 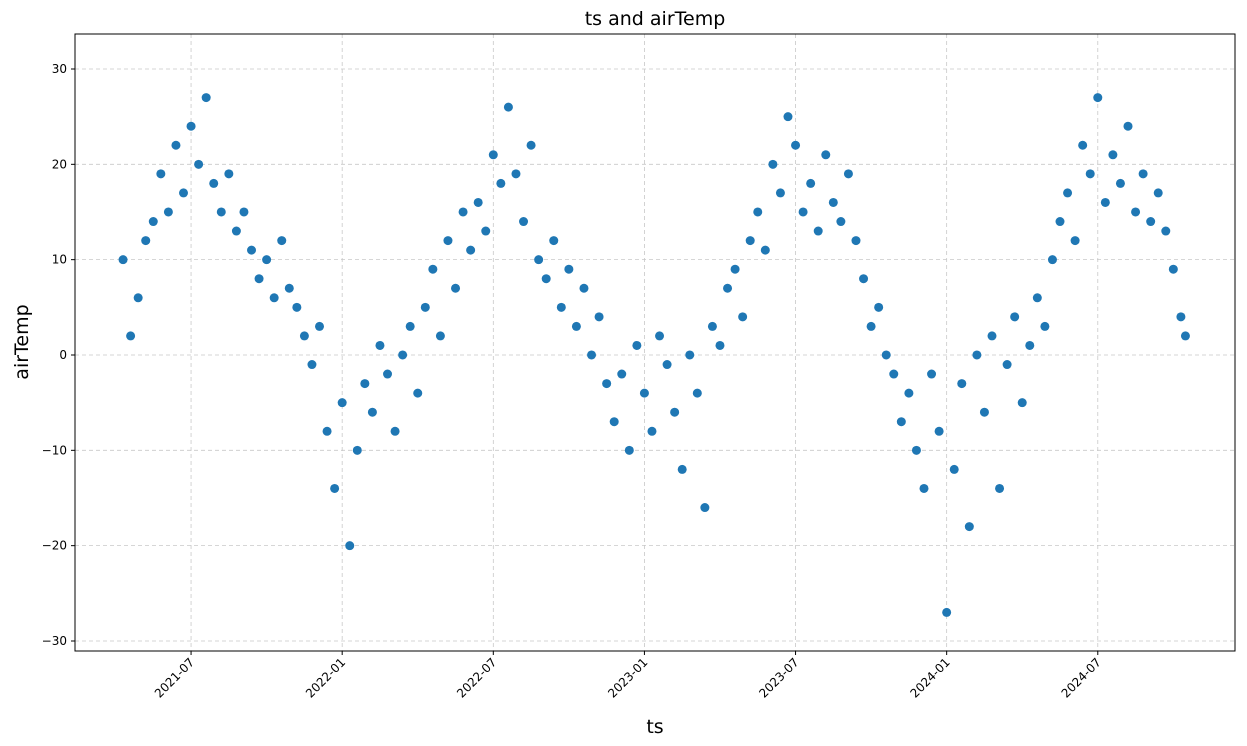 What do you see at coordinates (22, 341) in the screenshot?
I see `y-axis-label: airTemp` at bounding box center [22, 341].